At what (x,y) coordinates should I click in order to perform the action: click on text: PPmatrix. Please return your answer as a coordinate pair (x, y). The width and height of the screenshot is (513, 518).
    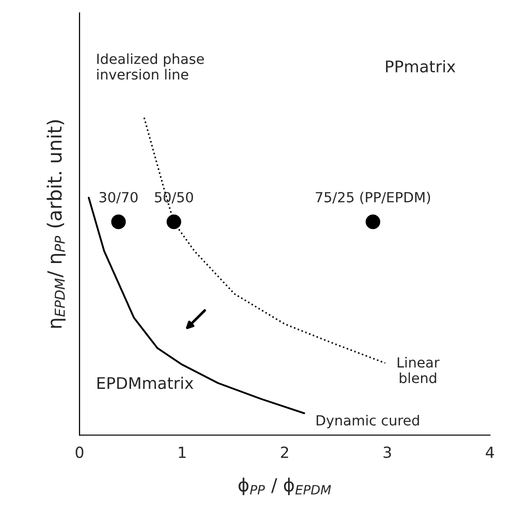
    Looking at the image, I should click on (421, 66).